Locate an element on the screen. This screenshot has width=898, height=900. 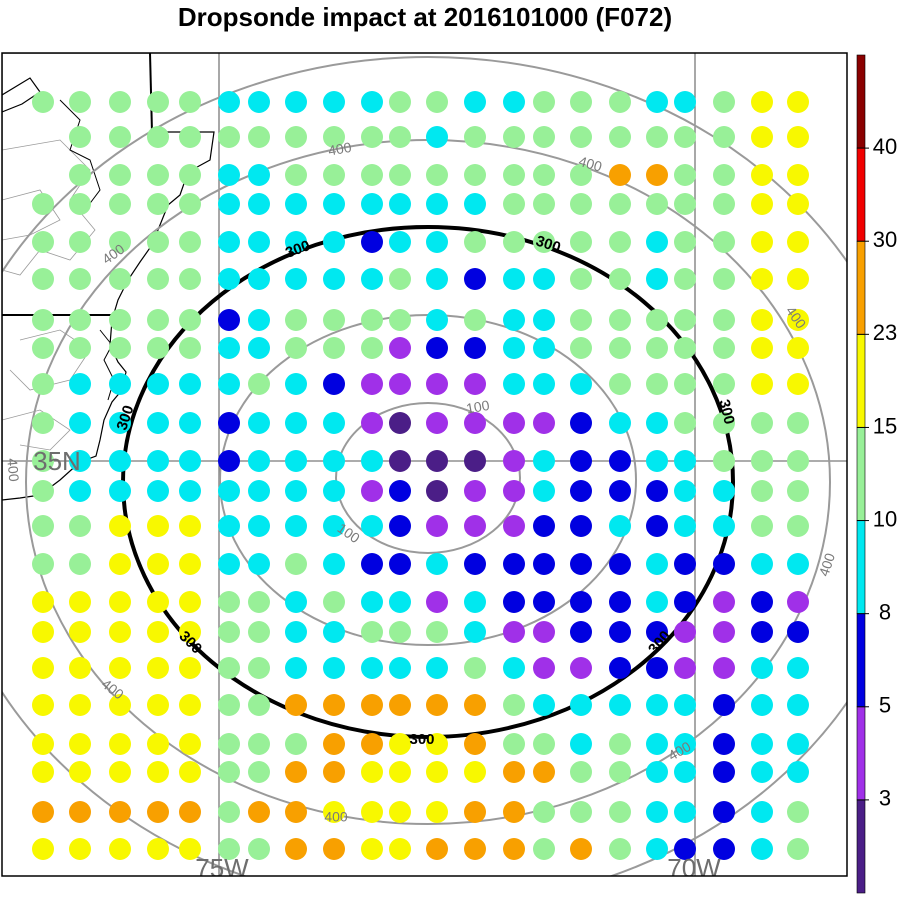
colorbar-tick-label: 40 is located at coordinates (885, 146).